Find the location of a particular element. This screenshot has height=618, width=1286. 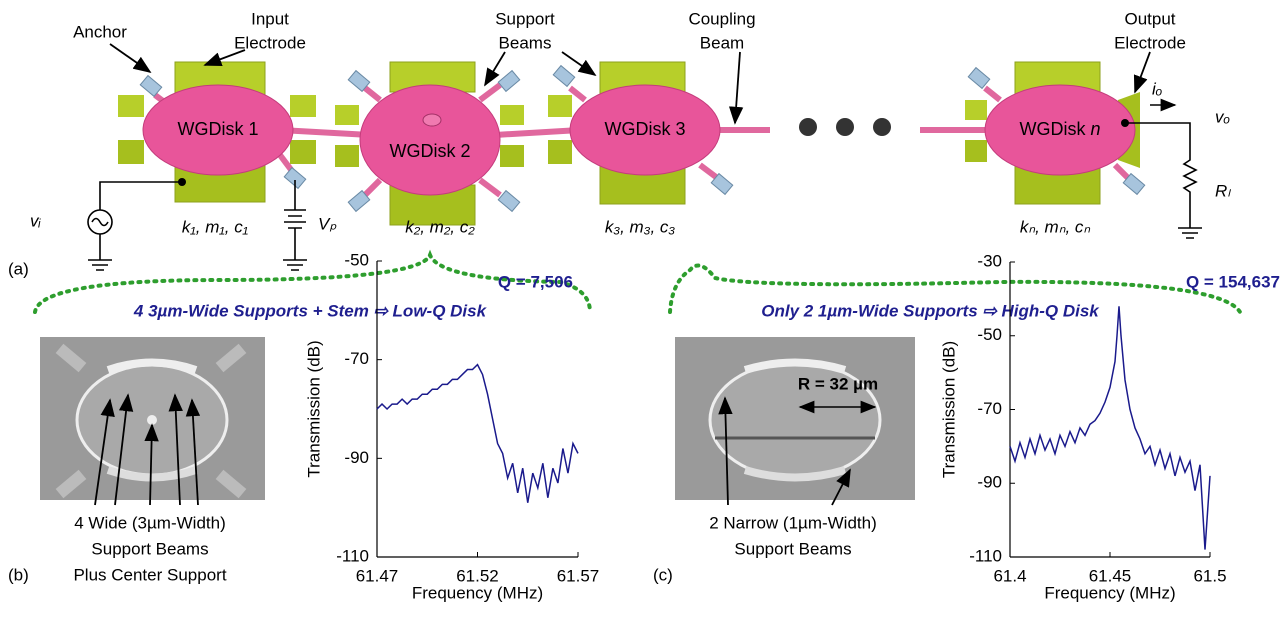

disk-index: 2 is located at coordinates (466, 151).